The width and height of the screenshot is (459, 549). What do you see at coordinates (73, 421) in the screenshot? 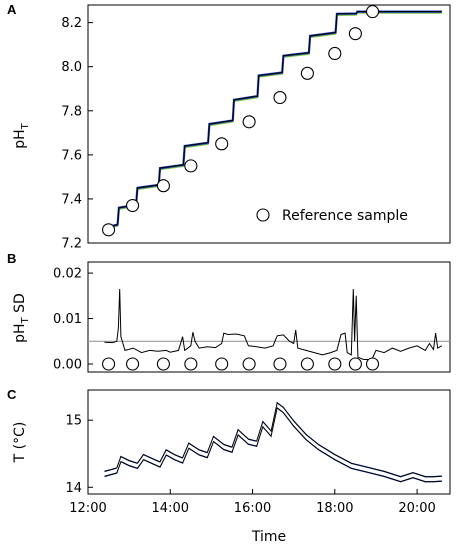
I see `panel-c-y-tick-label: 15` at bounding box center [73, 421].